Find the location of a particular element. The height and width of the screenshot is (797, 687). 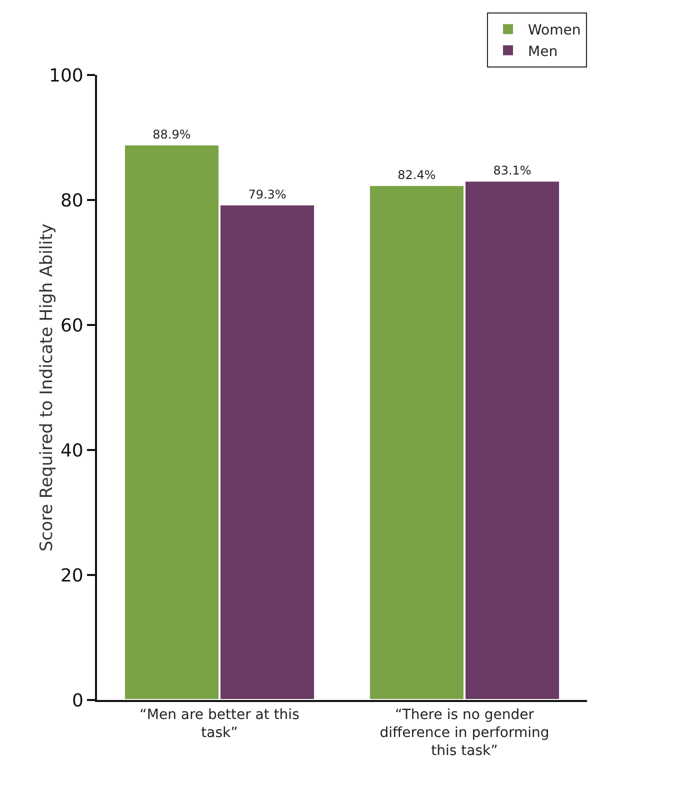

y-tick-label: 20 is located at coordinates (72, 575).